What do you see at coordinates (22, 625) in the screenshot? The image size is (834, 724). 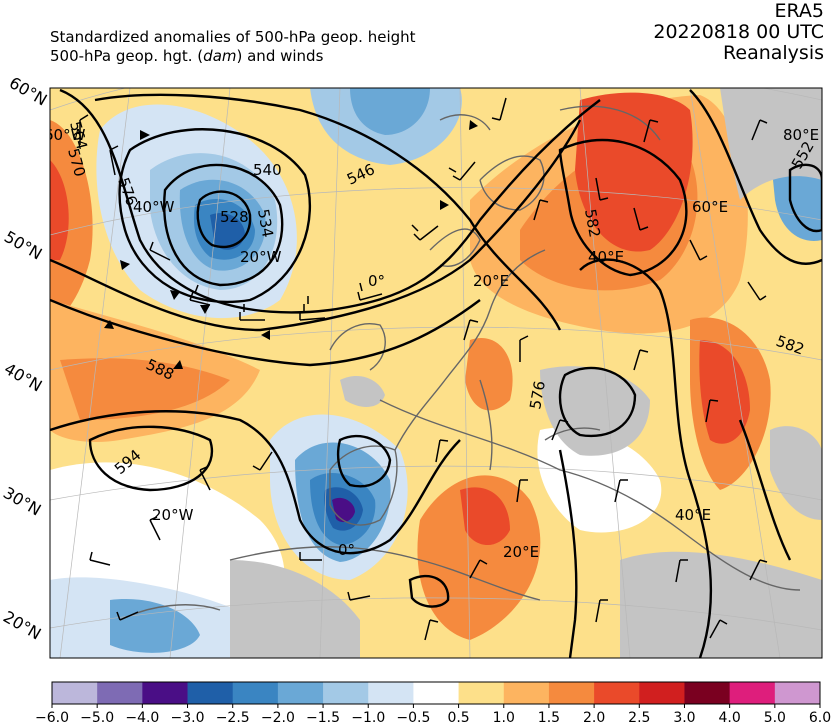 I see `lat-label: 20°N` at bounding box center [22, 625].